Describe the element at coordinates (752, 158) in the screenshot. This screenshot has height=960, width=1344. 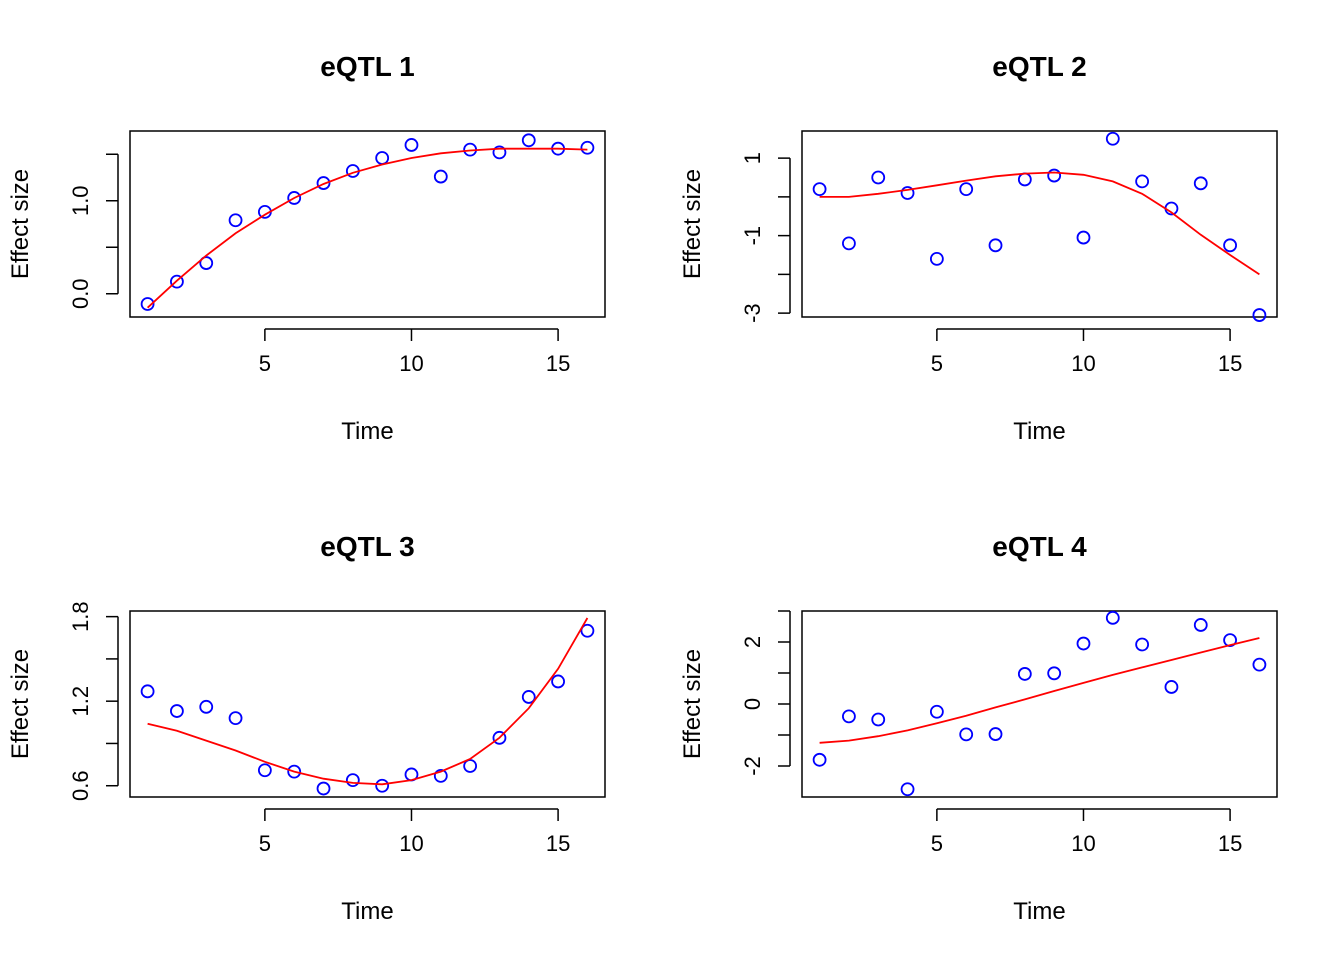
I see `y-tick-label: 1` at that location.